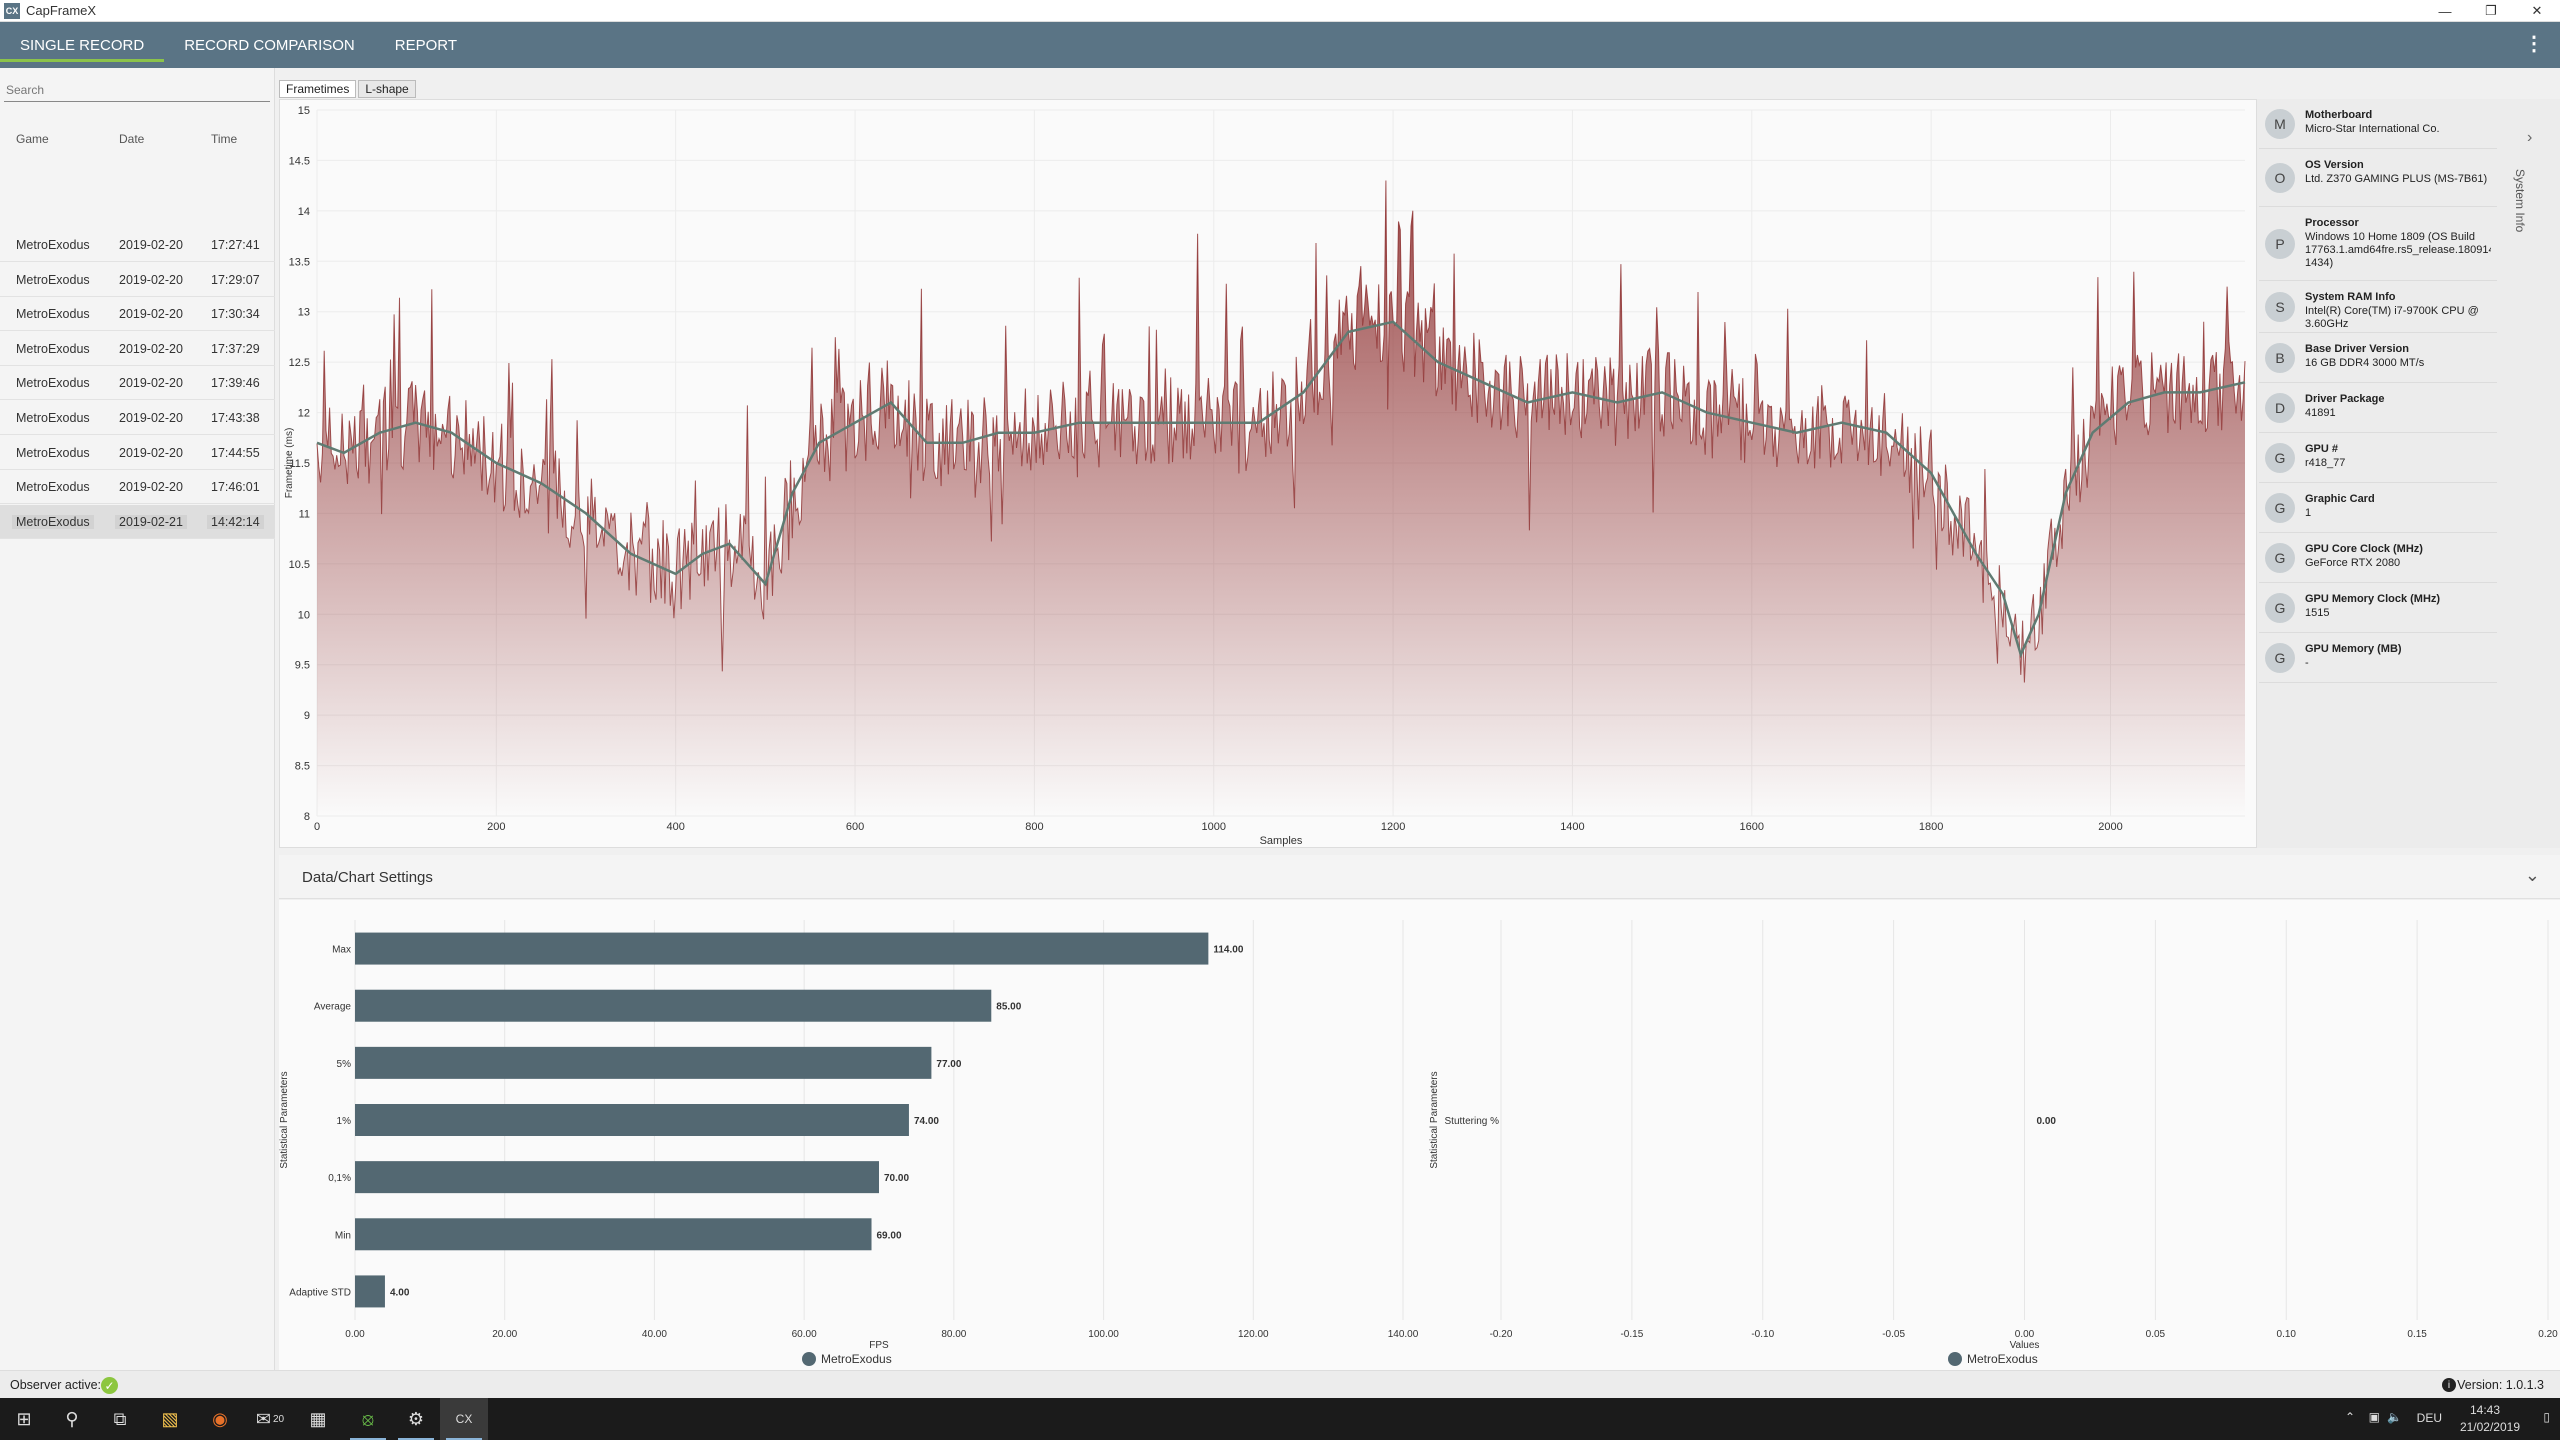 The height and width of the screenshot is (1440, 2560). What do you see at coordinates (2394, 1417) in the screenshot?
I see `volume-icon: 🔈` at bounding box center [2394, 1417].